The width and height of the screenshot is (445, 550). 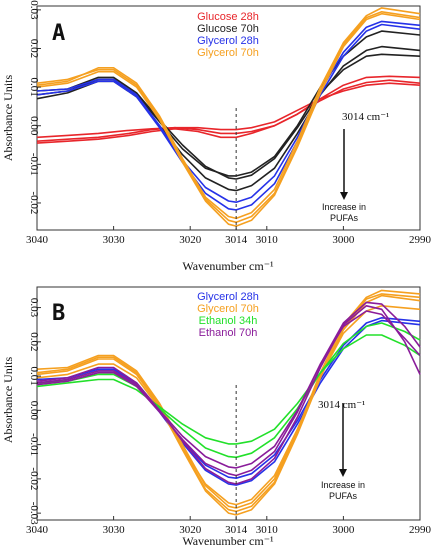 What do you see at coordinates (58, 313) in the screenshot?
I see `panel-letter: B` at bounding box center [58, 313].